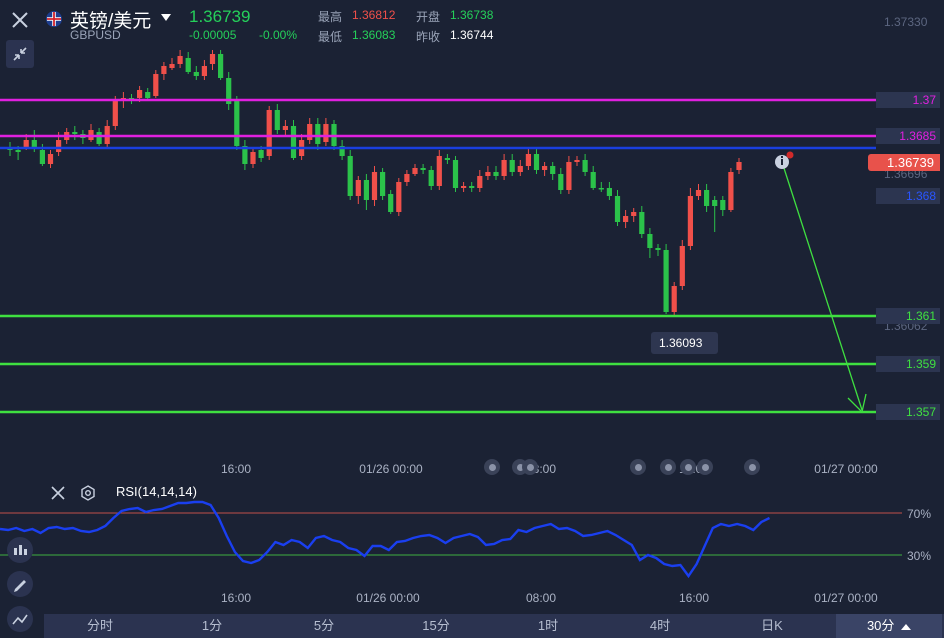 Image resolution: width=944 pixels, height=638 pixels. Describe the element at coordinates (20, 619) in the screenshot. I see `line-tool-button` at that location.